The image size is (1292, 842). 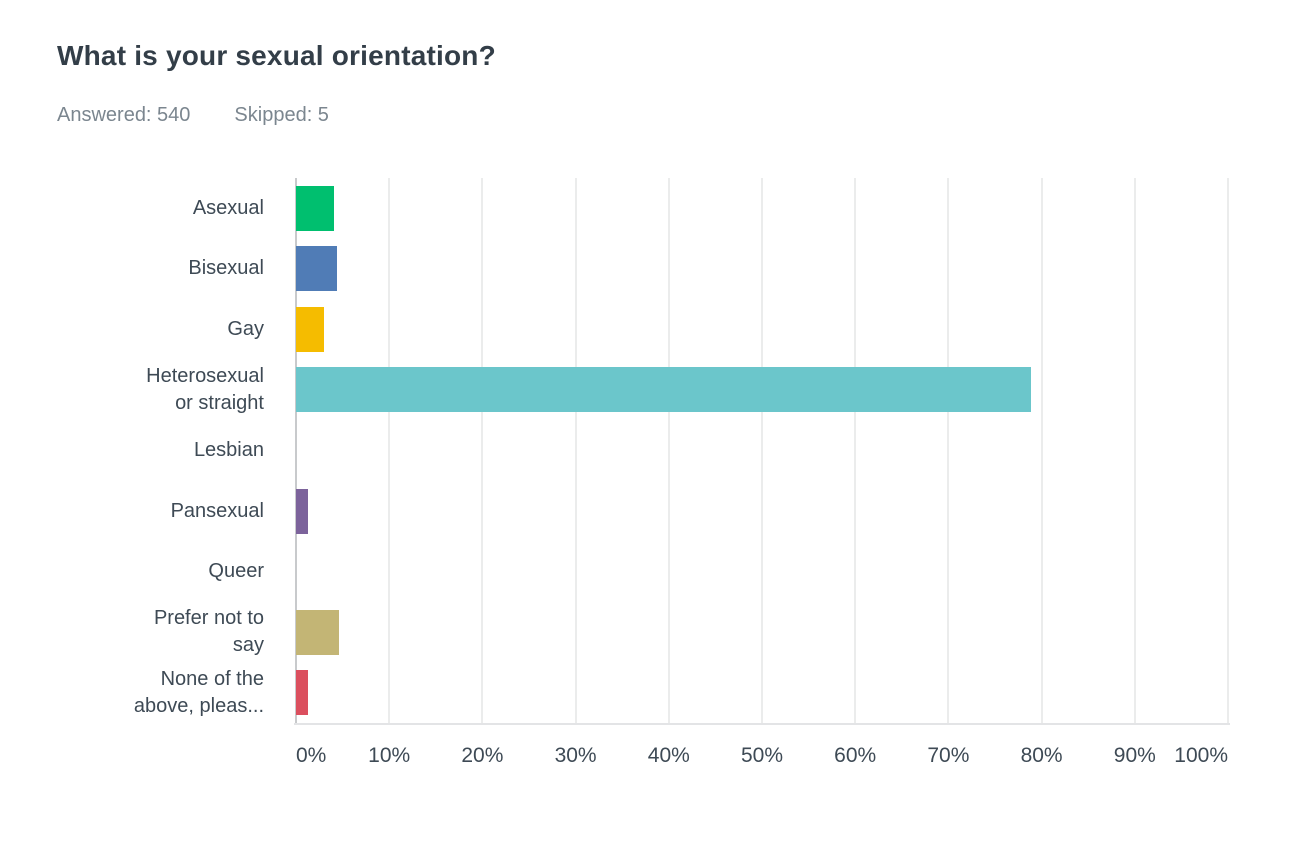 I want to click on bar-prefer-not-to, so click(x=318, y=632).